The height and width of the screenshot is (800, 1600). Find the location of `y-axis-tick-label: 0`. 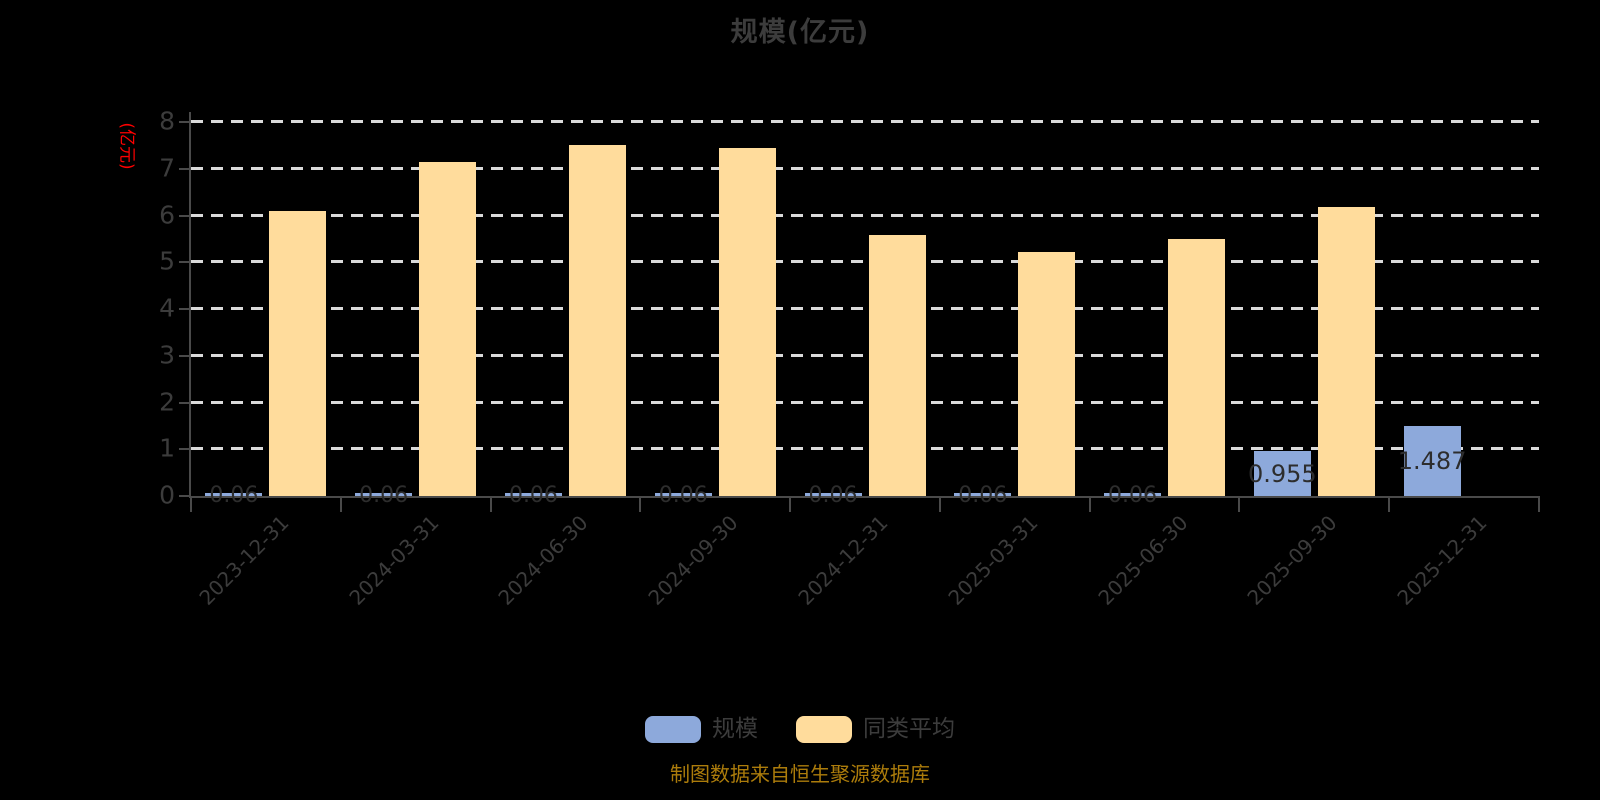

y-axis-tick-label: 0 is located at coordinates (167, 495).